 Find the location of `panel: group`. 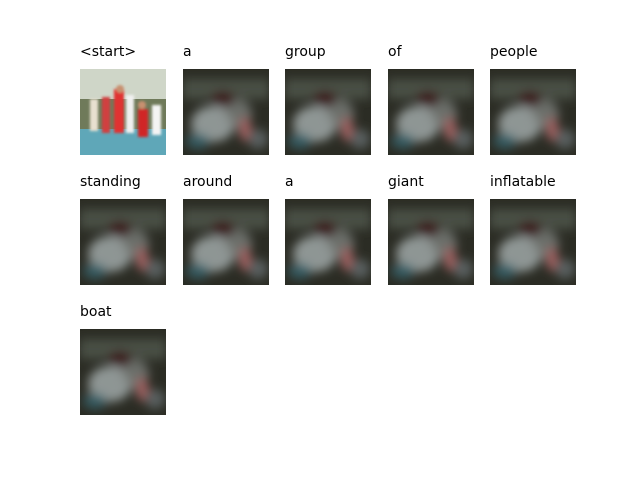

panel: group is located at coordinates (328, 99).